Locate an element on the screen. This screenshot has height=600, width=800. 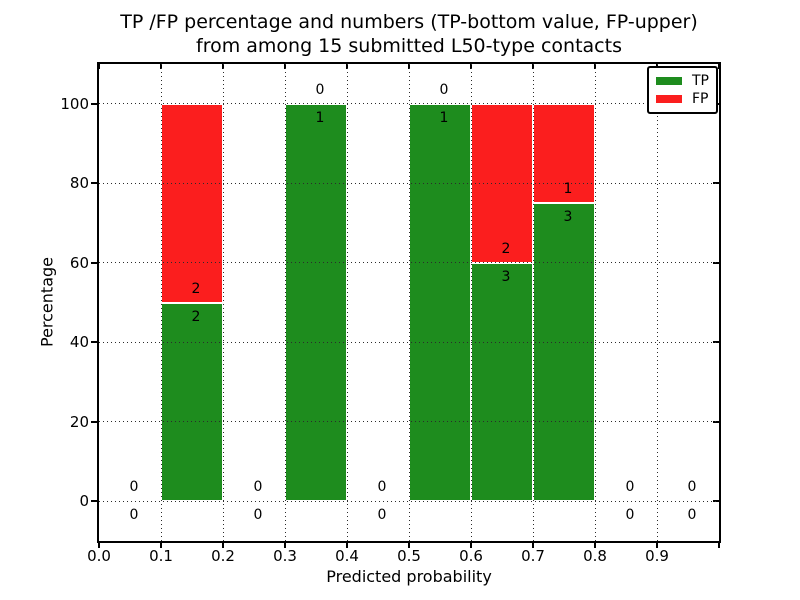
legend-item-tp: TP is located at coordinates (682, 81).